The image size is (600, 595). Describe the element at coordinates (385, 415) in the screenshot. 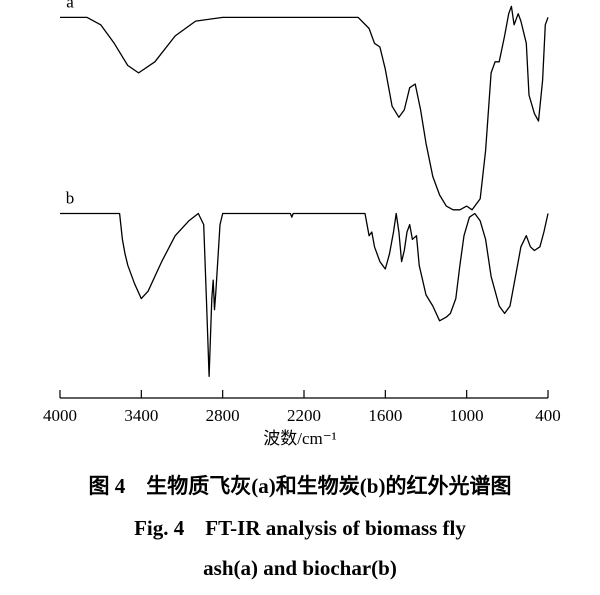

I see `x-tick-label: 1600` at that location.